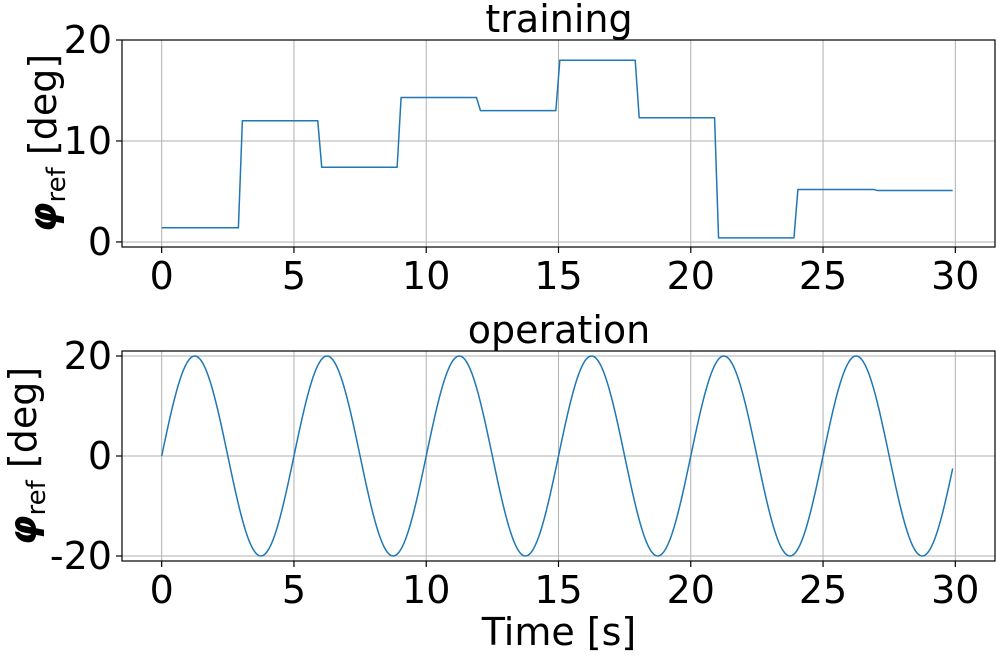 The width and height of the screenshot is (996, 655). Describe the element at coordinates (426, 276) in the screenshot. I see `training-x-tick-label: 10` at that location.